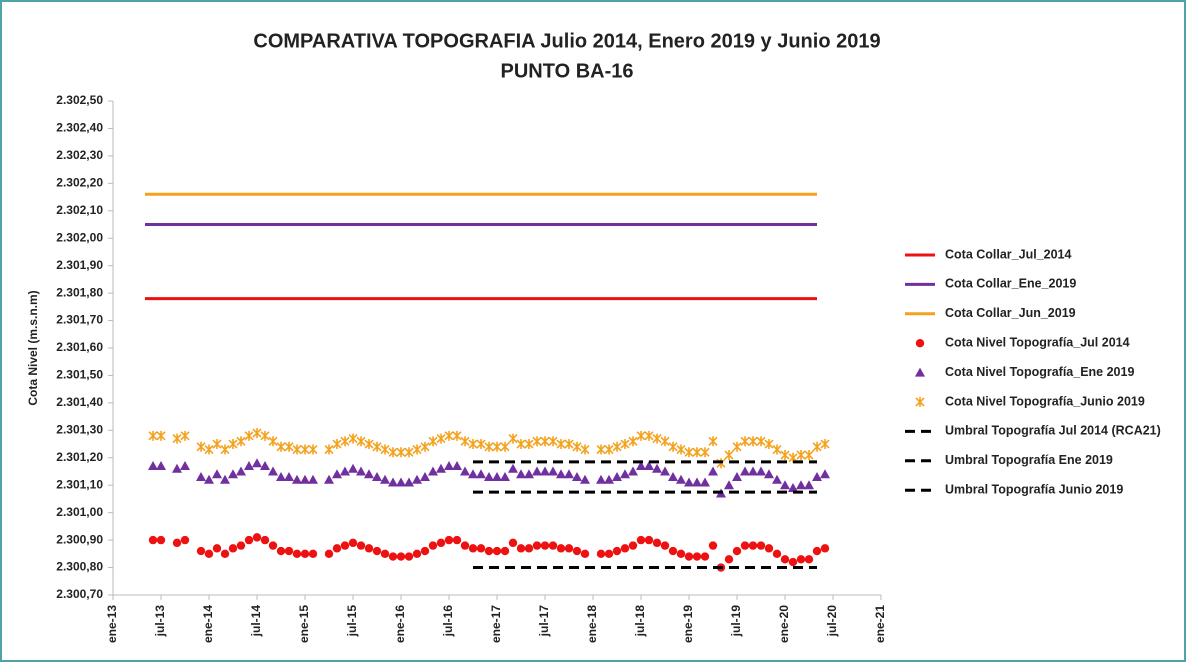 The width and height of the screenshot is (1186, 662). I want to click on chart-subtitle: PUNTO BA-16, so click(567, 71).